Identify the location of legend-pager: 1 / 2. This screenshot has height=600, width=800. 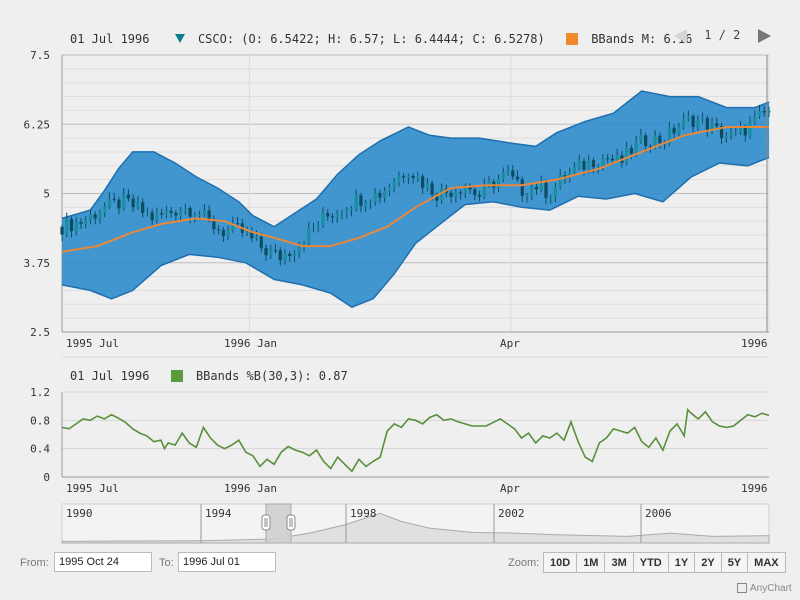
(722, 35).